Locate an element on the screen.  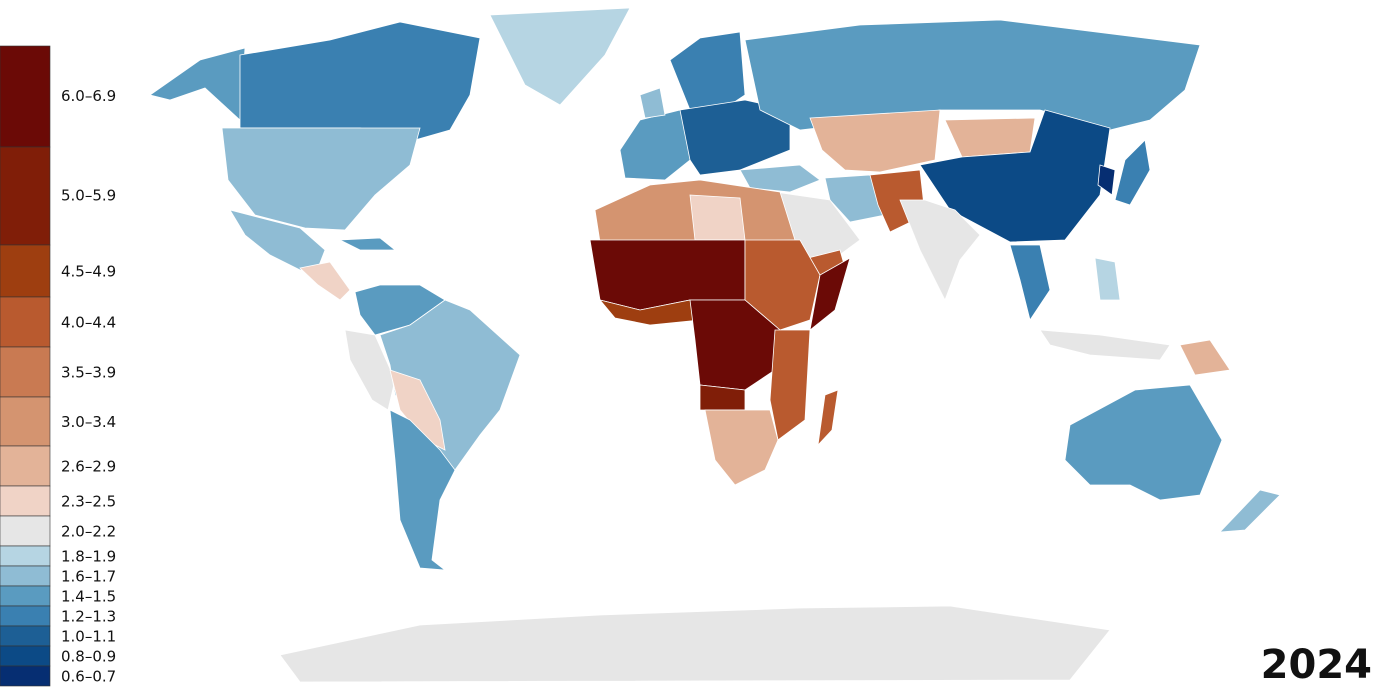
legend-label: 4.5–4.9 is located at coordinates (88, 272).